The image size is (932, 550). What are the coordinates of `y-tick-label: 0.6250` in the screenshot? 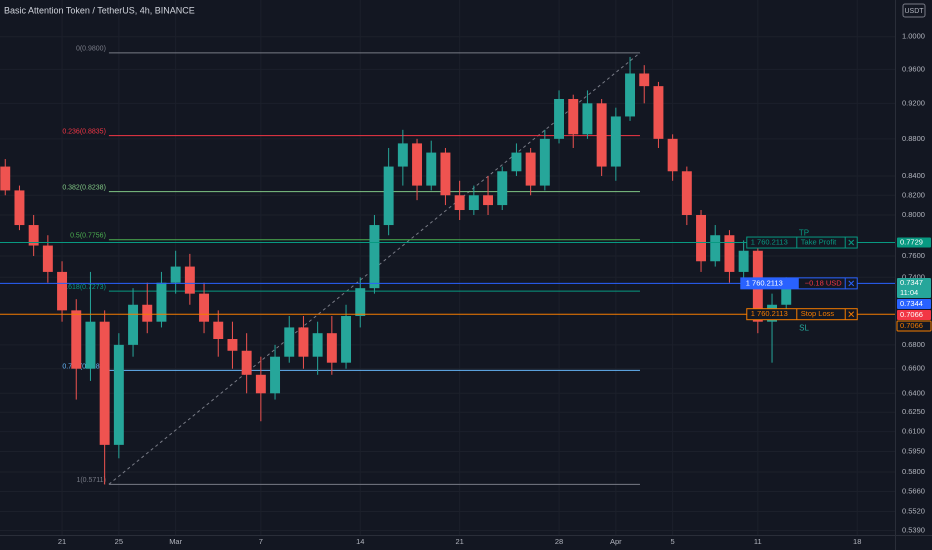 It's located at (913, 411).